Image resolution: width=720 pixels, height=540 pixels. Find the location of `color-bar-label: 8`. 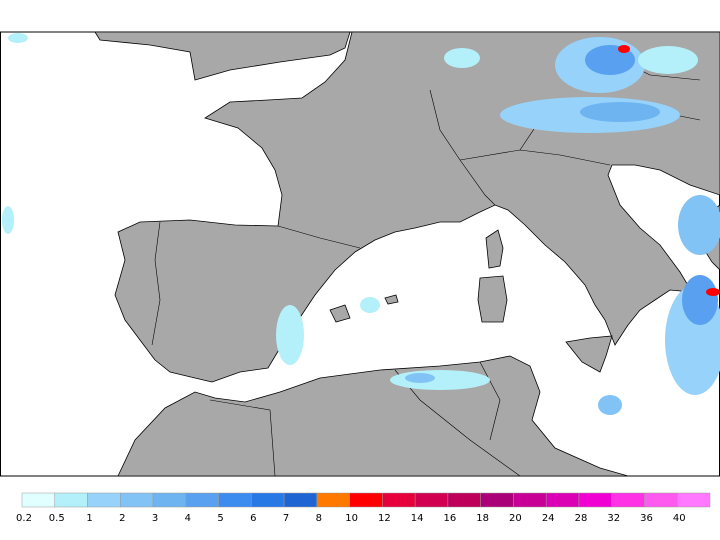

color-bar-label: 8 is located at coordinates (319, 518).